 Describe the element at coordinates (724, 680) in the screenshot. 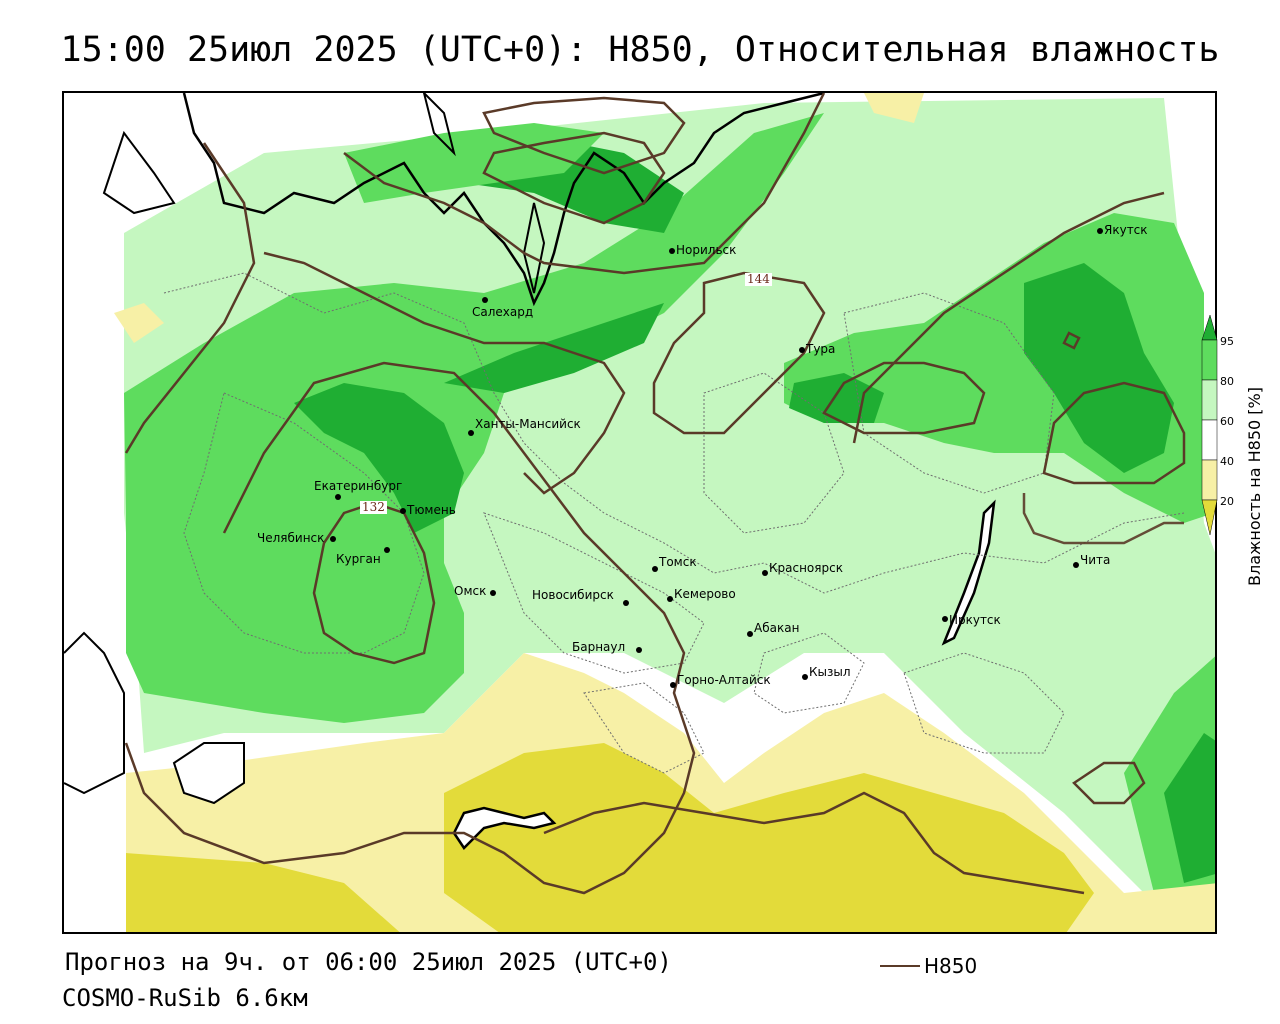

I see `city-label: Горно-Алтайск` at that location.